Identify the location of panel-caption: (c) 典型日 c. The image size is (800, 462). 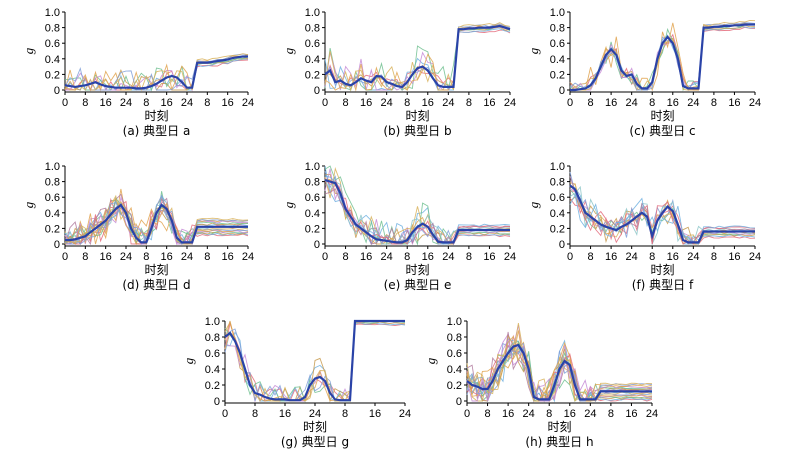
(662, 131).